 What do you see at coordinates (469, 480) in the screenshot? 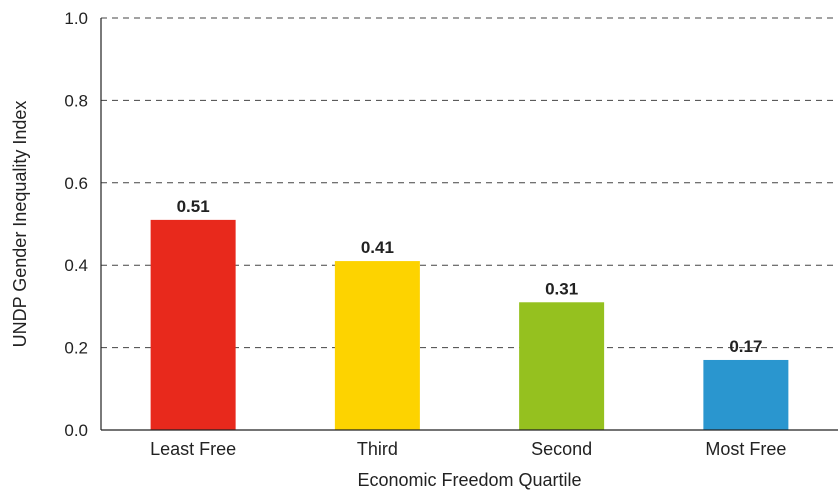
I see `x-axis-title: Economic Freedom Quartile` at bounding box center [469, 480].